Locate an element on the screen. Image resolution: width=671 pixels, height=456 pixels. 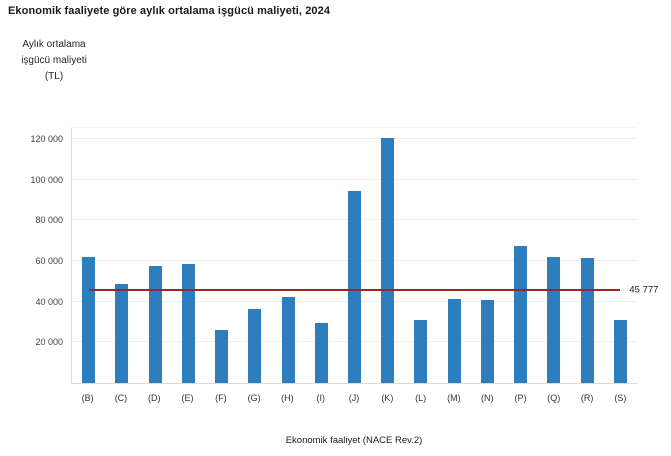
bar-b is located at coordinates (89, 319).